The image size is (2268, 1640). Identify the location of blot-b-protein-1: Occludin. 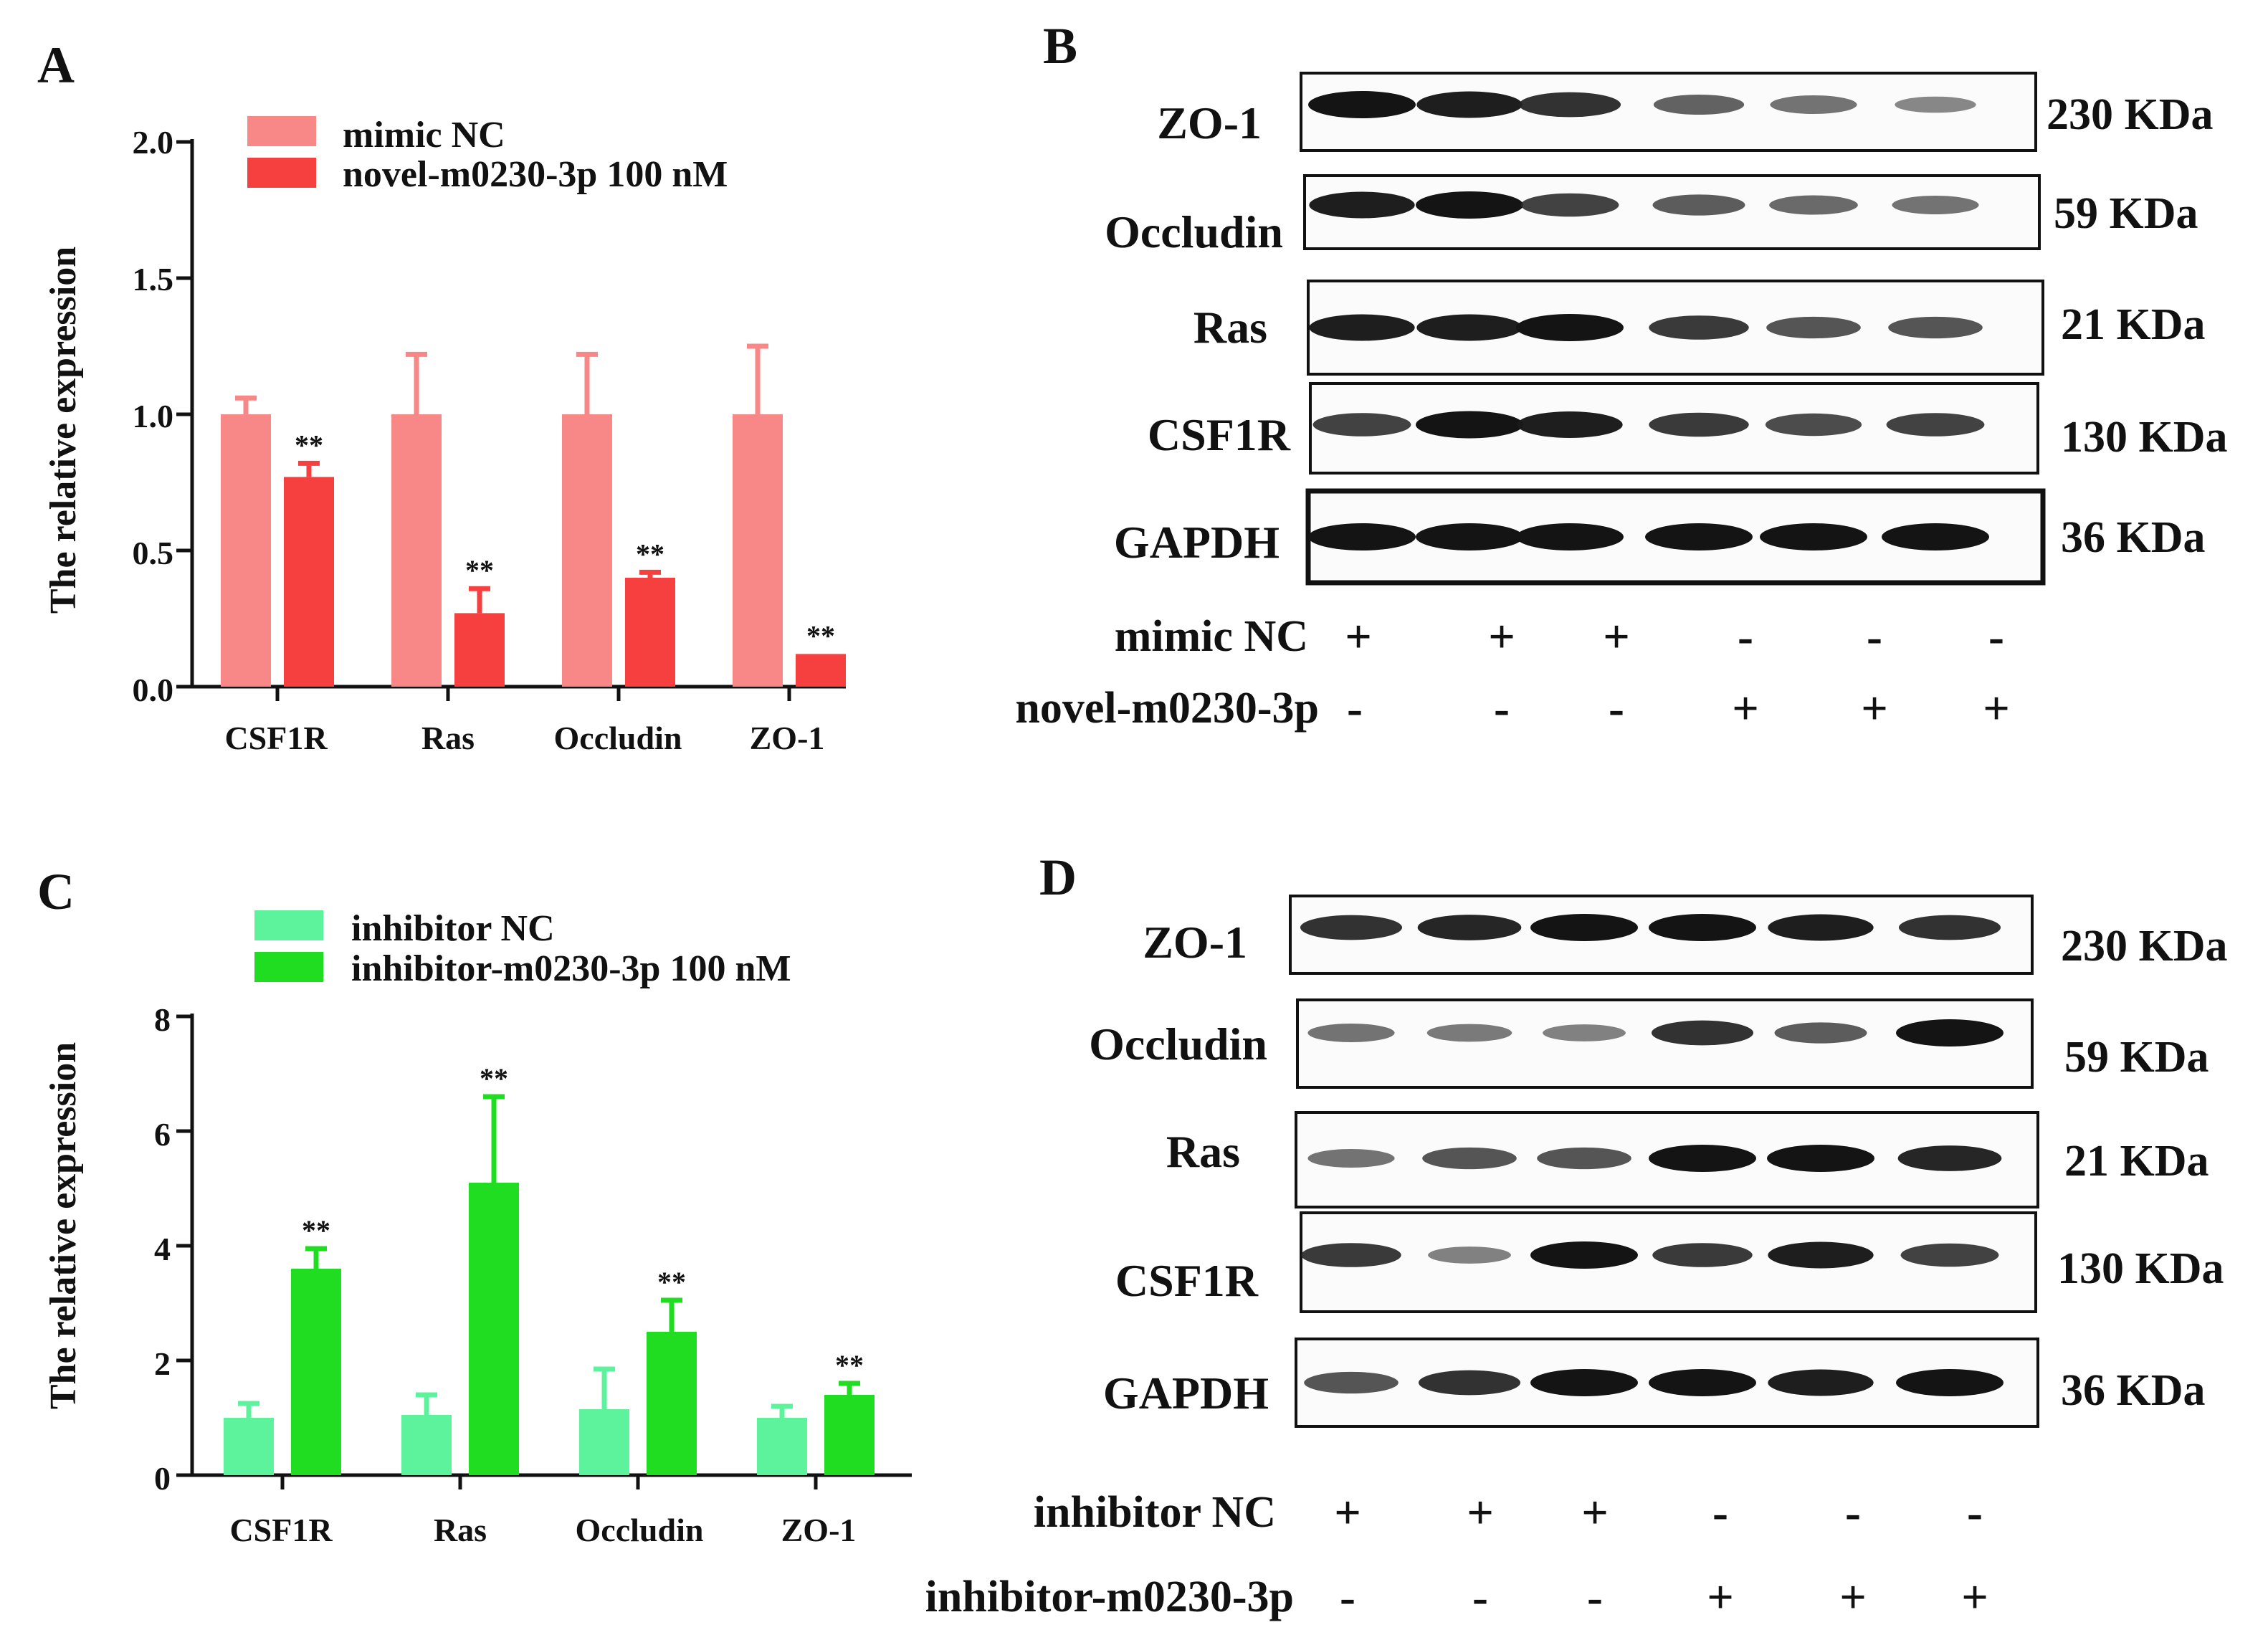
(1194, 231).